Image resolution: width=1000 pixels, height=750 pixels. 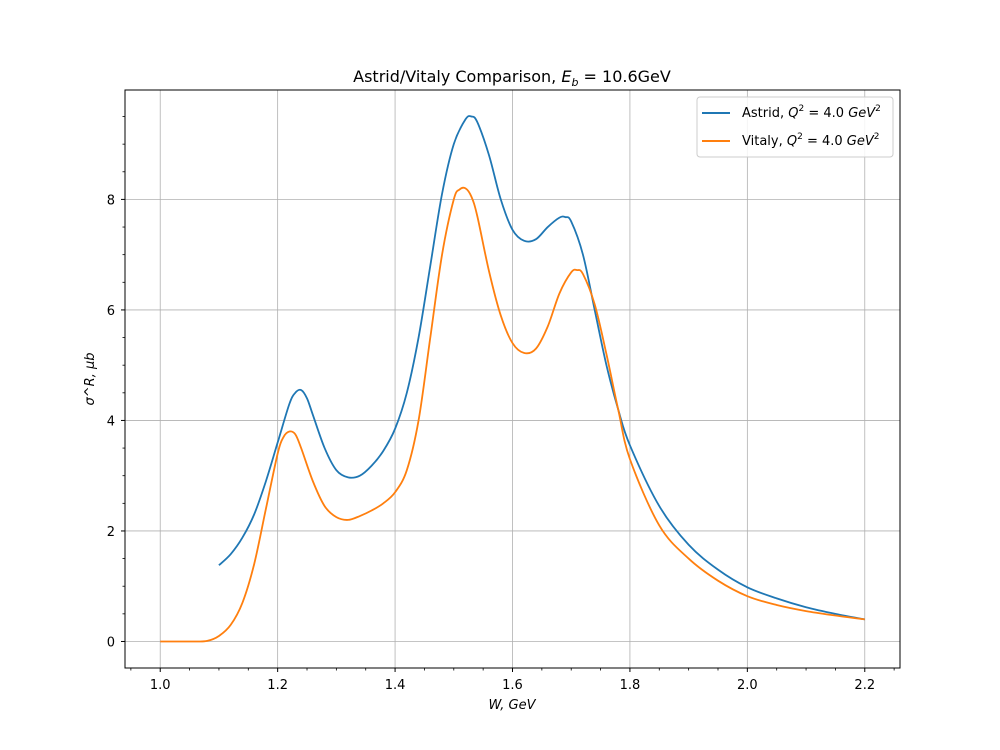 What do you see at coordinates (395, 685) in the screenshot?
I see `x-tick-label: 1.4` at bounding box center [395, 685].